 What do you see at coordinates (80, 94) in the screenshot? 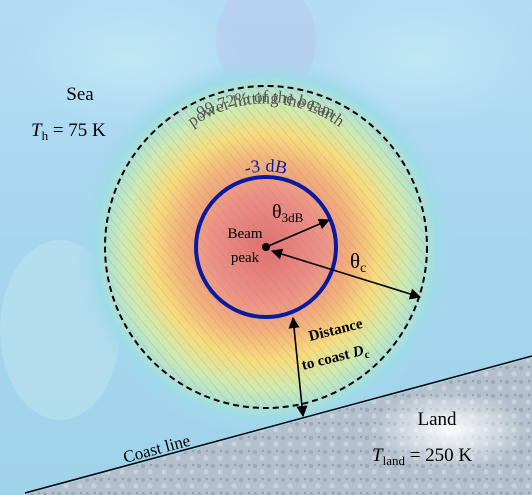
I see `sea-label: Sea` at bounding box center [80, 94].